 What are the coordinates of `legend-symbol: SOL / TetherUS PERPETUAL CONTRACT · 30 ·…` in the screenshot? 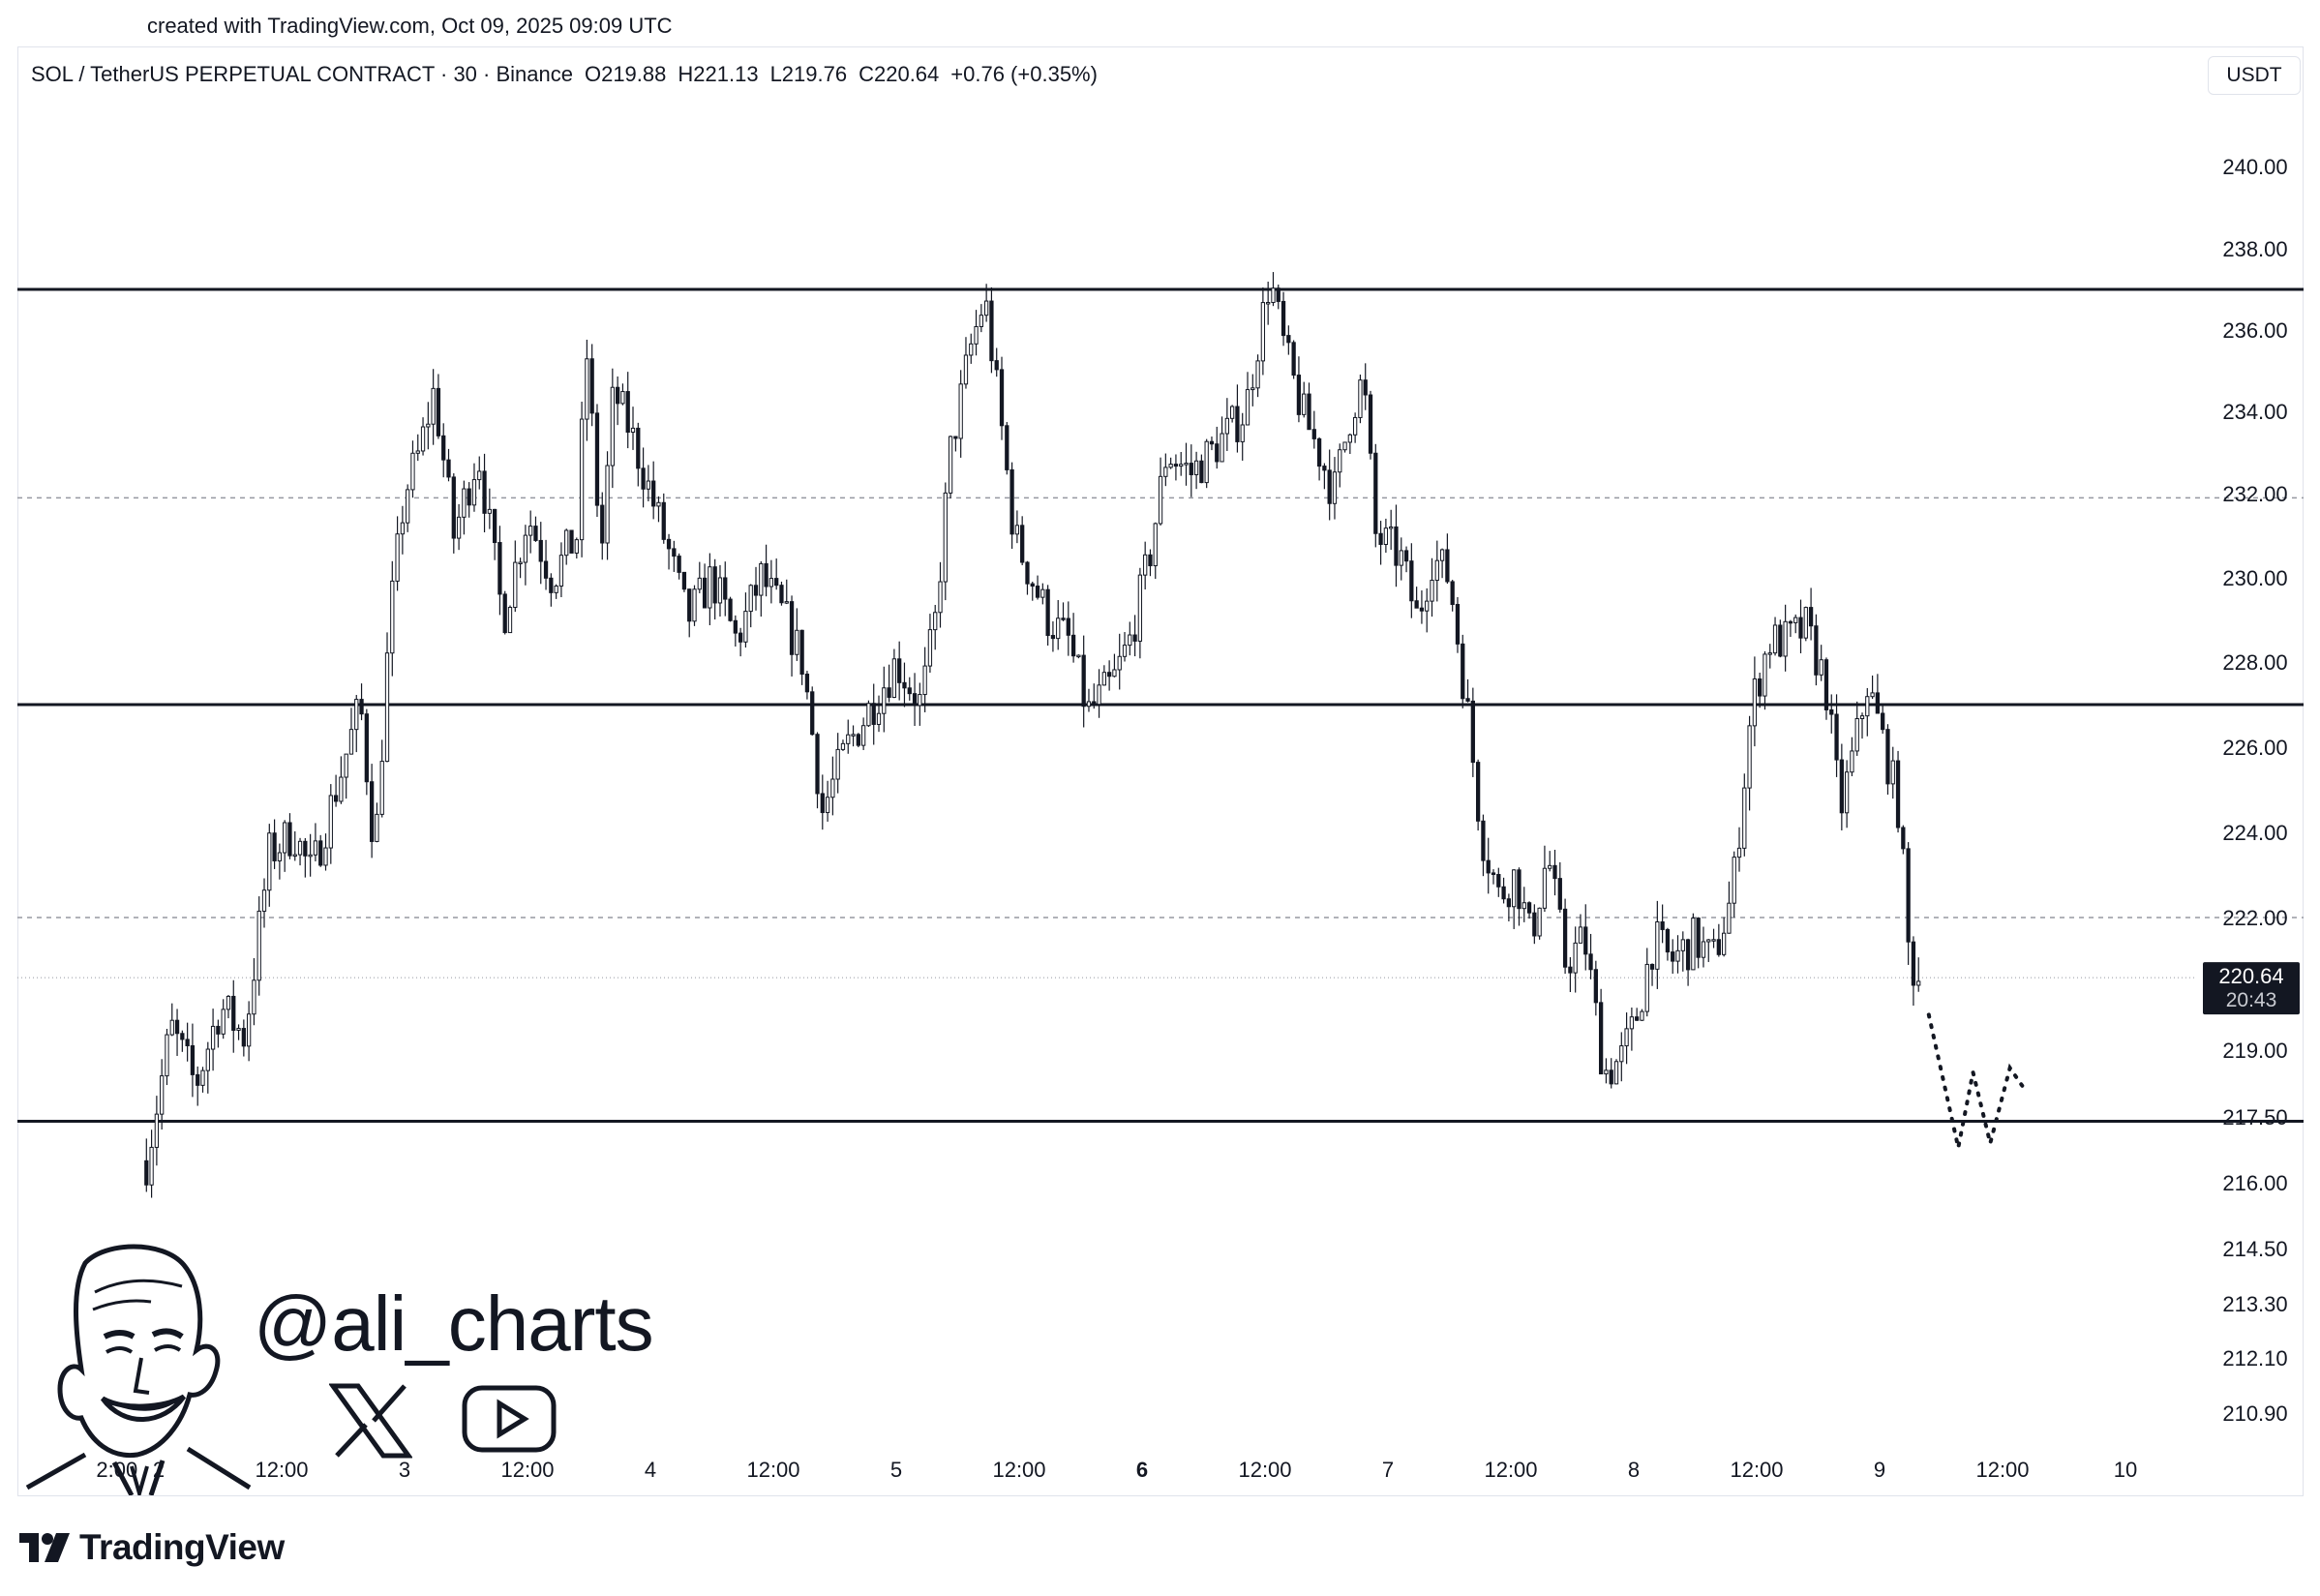 It's located at (302, 74).